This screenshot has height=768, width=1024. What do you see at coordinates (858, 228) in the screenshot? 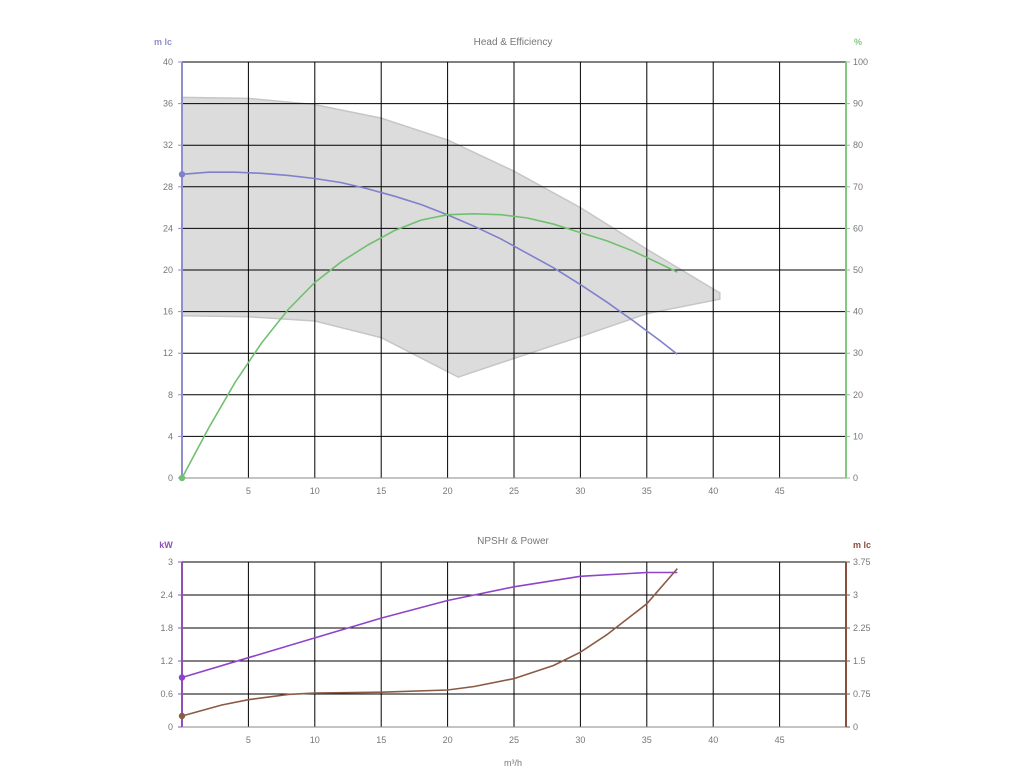
I see `right-axis-tick-label: 60` at bounding box center [858, 228].